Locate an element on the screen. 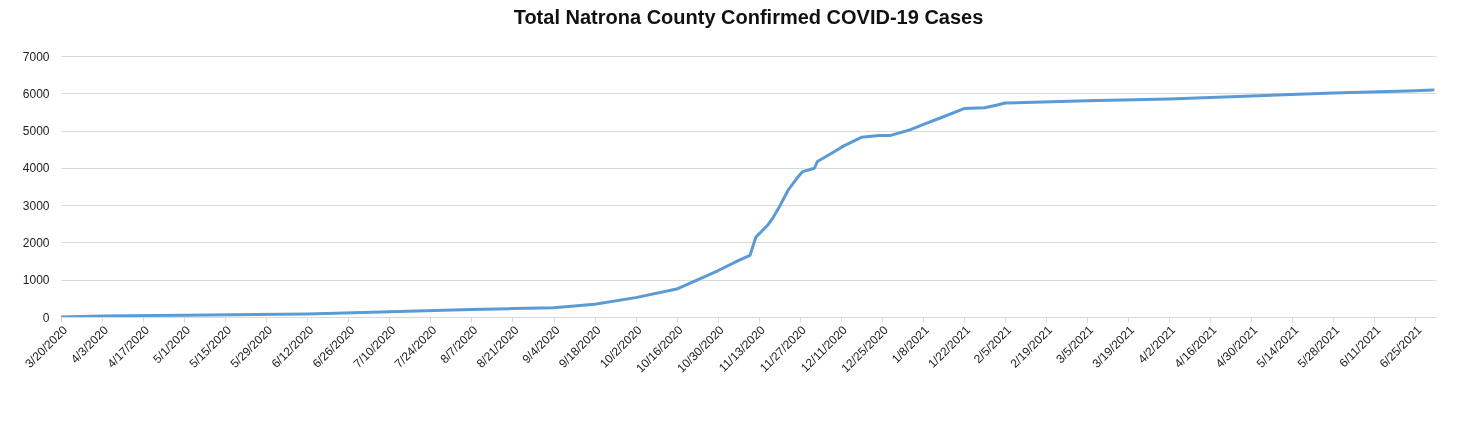 Image resolution: width=1465 pixels, height=424 pixels. y-tick-label: 0 is located at coordinates (46, 317).